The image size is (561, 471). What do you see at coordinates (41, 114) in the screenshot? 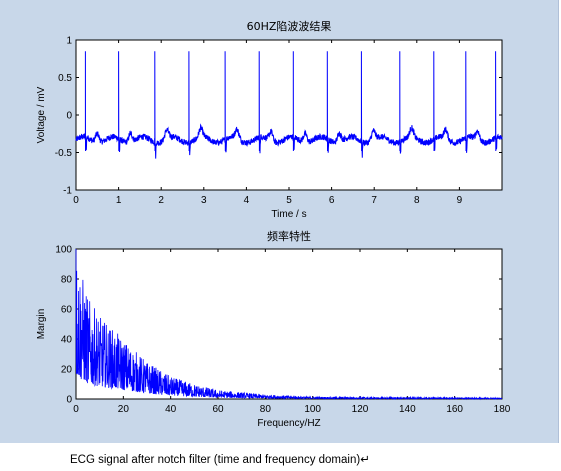
I see `time-plot-ylabel: Voltage / mV` at bounding box center [41, 114].